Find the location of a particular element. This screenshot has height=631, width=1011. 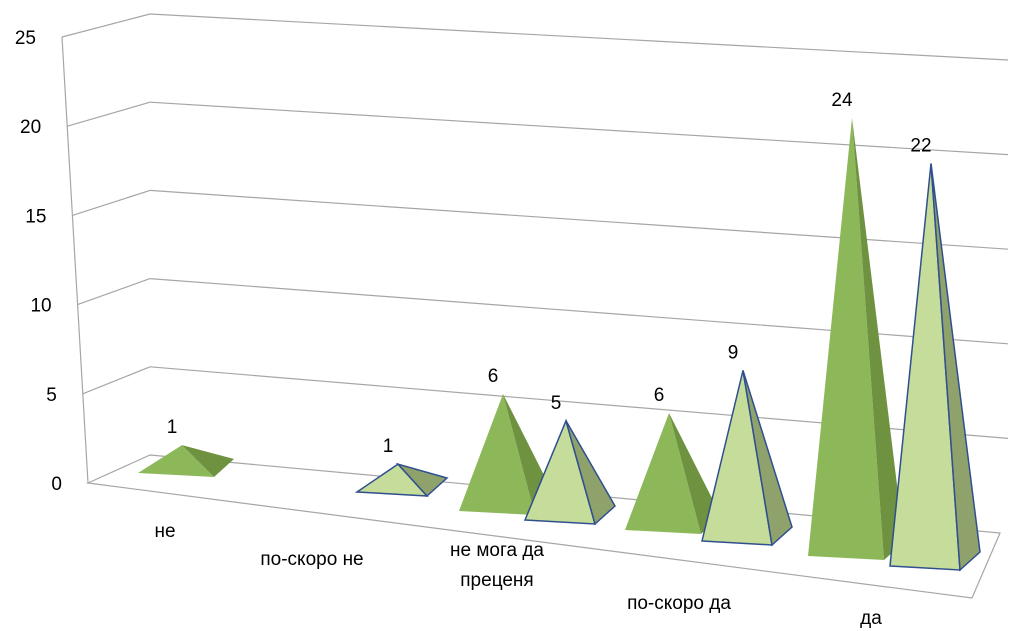

x-category-label: да is located at coordinates (871, 618).